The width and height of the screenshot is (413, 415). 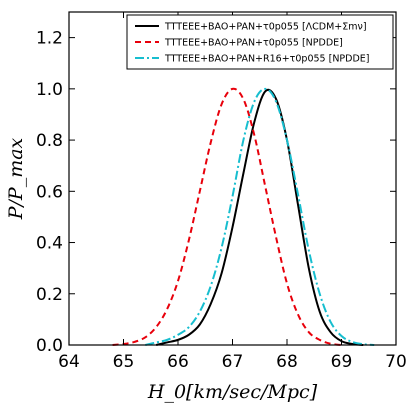 What do you see at coordinates (267, 59) in the screenshot?
I see `legend-label: TTTEEE+BAO+PAN+R16+τ0p055 [NPDDE]` at bounding box center [267, 59].